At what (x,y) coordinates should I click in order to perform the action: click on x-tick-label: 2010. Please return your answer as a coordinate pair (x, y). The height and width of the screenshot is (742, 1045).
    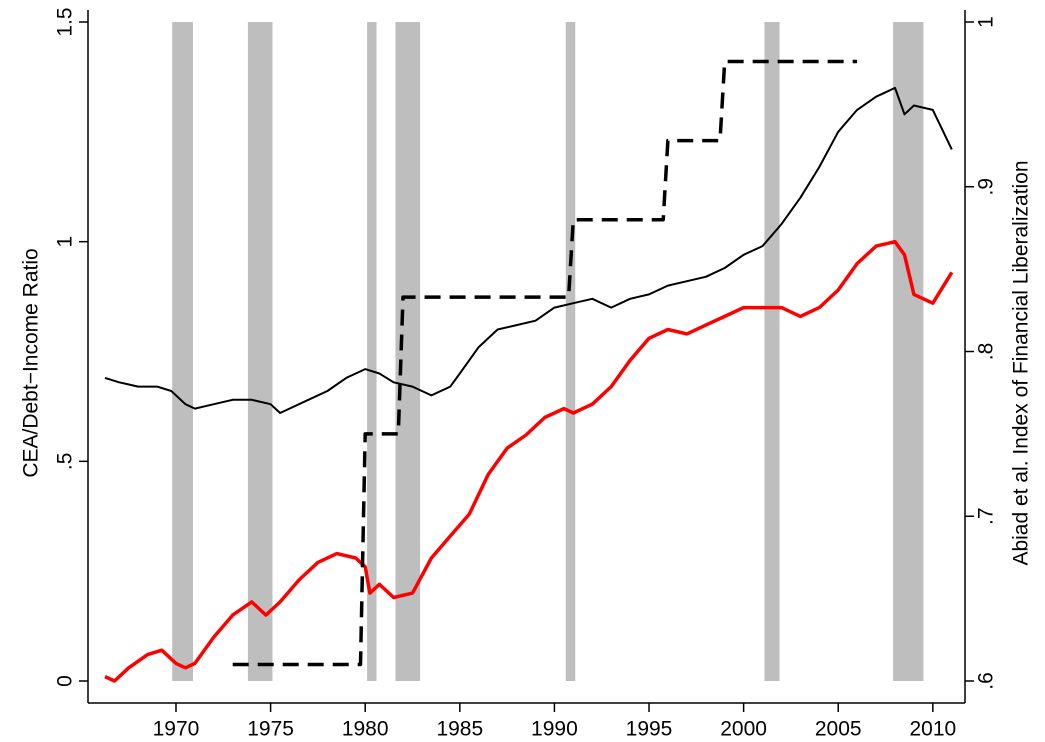
    Looking at the image, I should click on (932, 729).